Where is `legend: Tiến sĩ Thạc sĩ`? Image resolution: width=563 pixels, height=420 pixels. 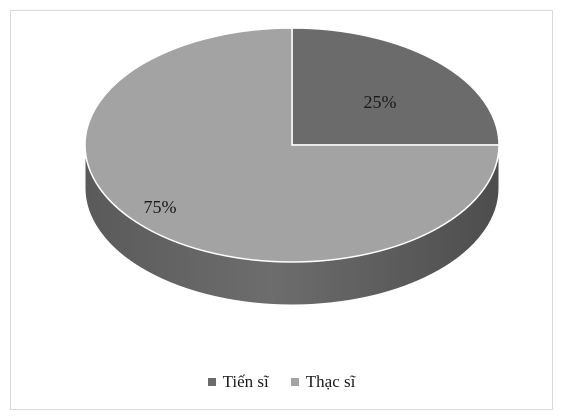 legend: Tiến sĩ Thạc sĩ is located at coordinates (281, 382).